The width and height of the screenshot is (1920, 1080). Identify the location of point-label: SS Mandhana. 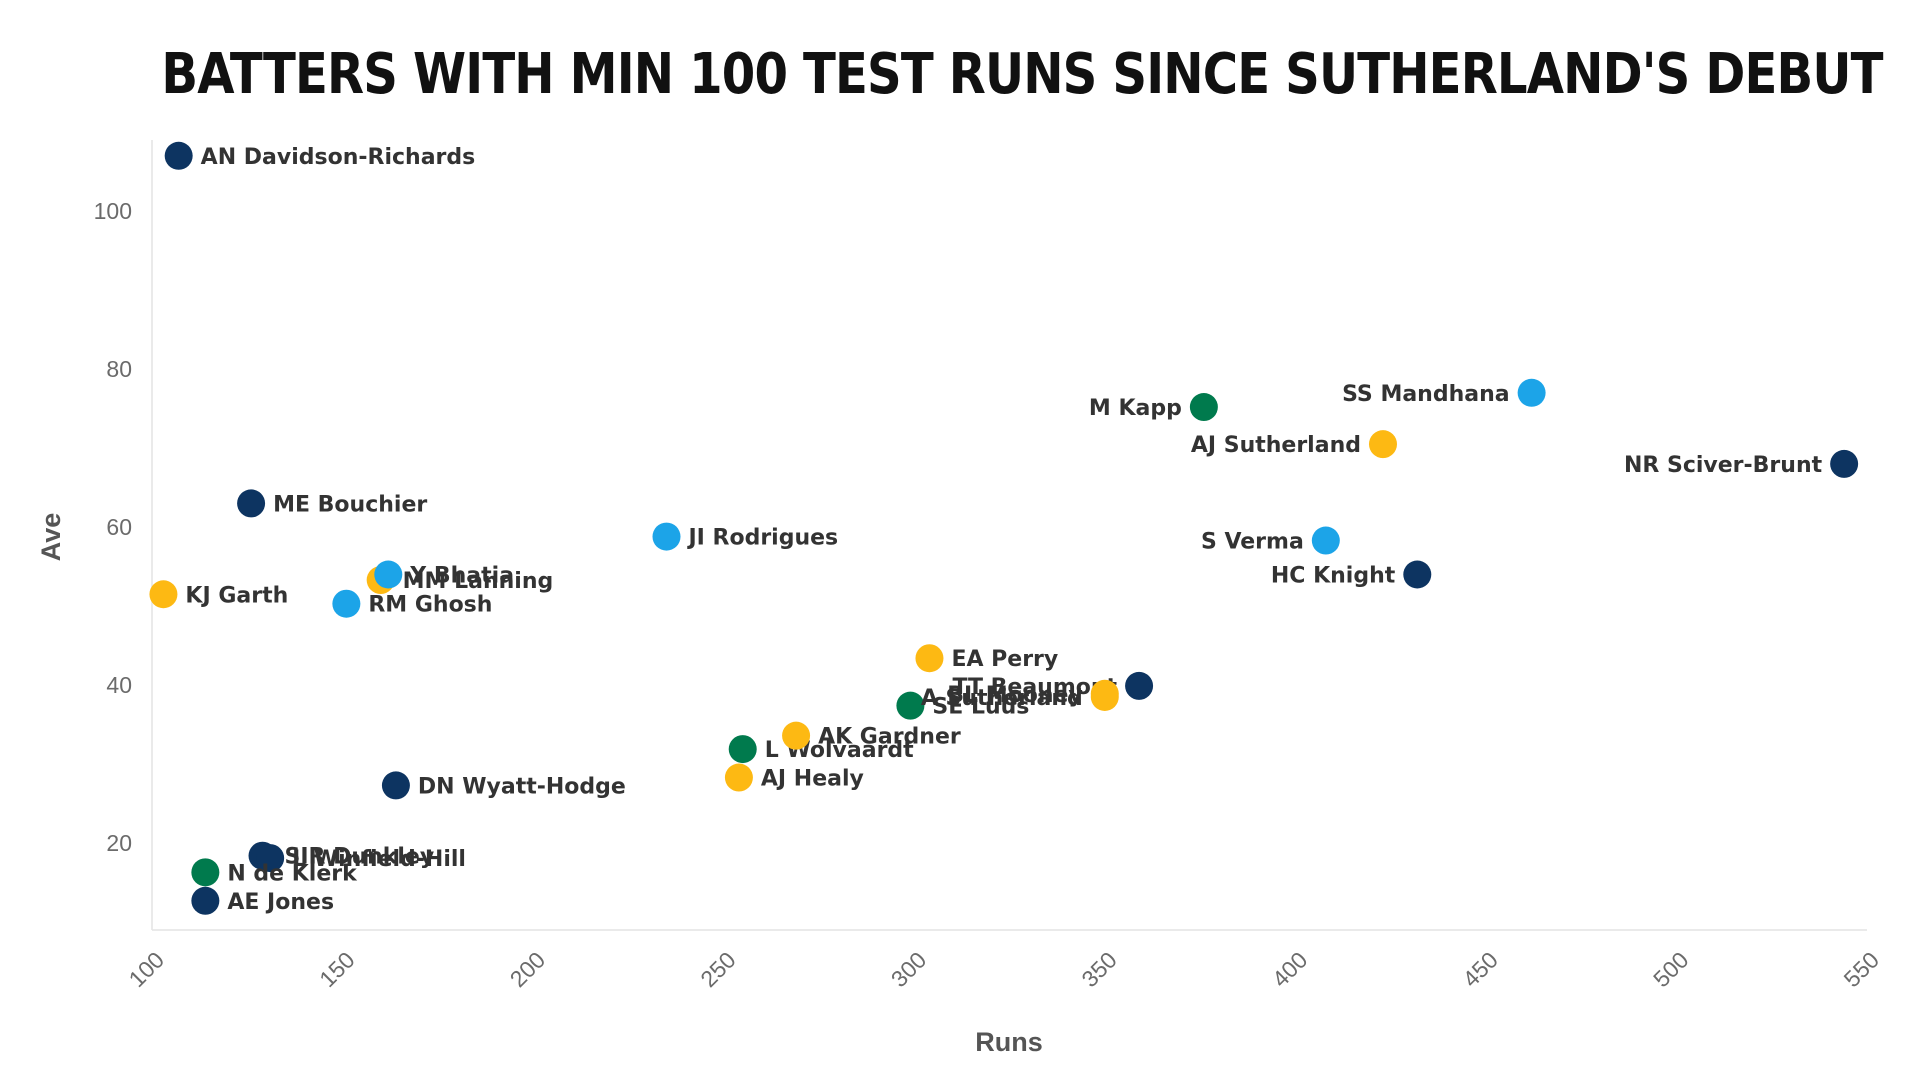
(1426, 394).